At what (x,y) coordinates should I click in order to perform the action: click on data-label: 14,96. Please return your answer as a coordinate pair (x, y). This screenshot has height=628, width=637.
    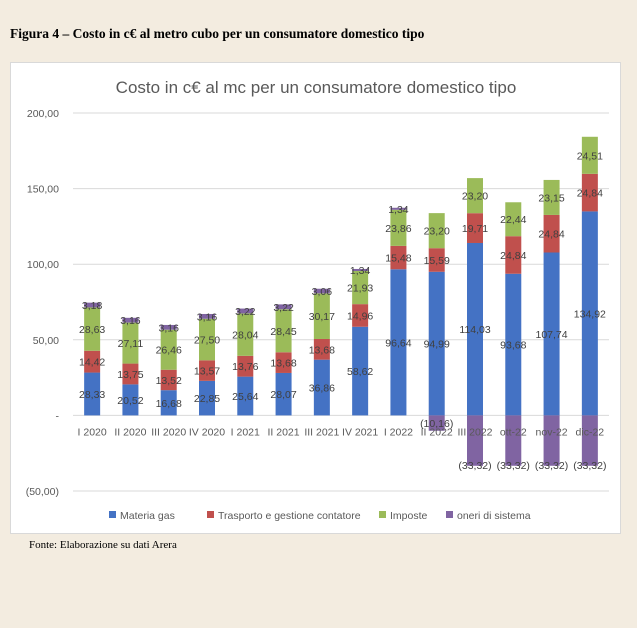
    Looking at the image, I should click on (360, 316).